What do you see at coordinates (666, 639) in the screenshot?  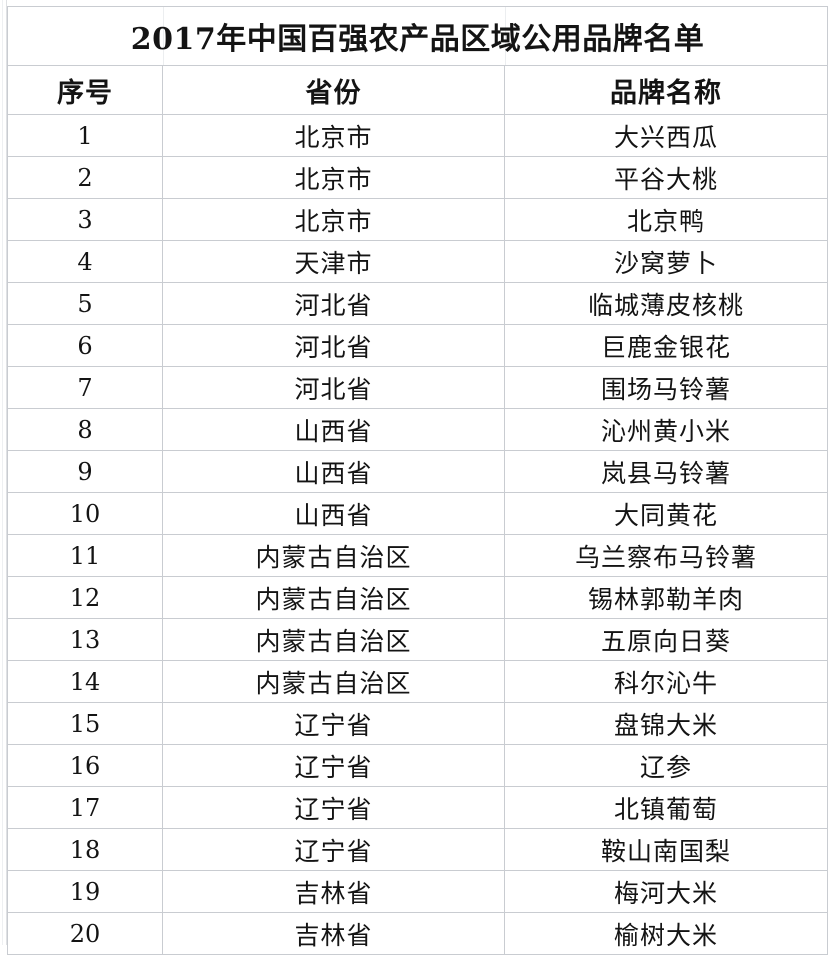 I see `cell-brand: 五原向日葵` at bounding box center [666, 639].